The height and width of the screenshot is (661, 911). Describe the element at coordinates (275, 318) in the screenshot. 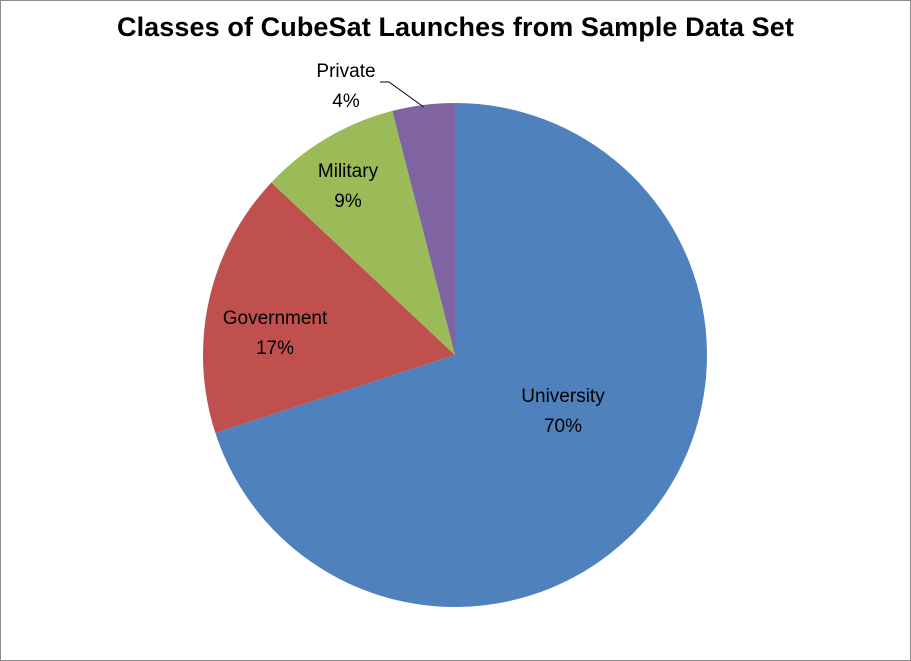

I see `slice-label-government: Government` at that location.